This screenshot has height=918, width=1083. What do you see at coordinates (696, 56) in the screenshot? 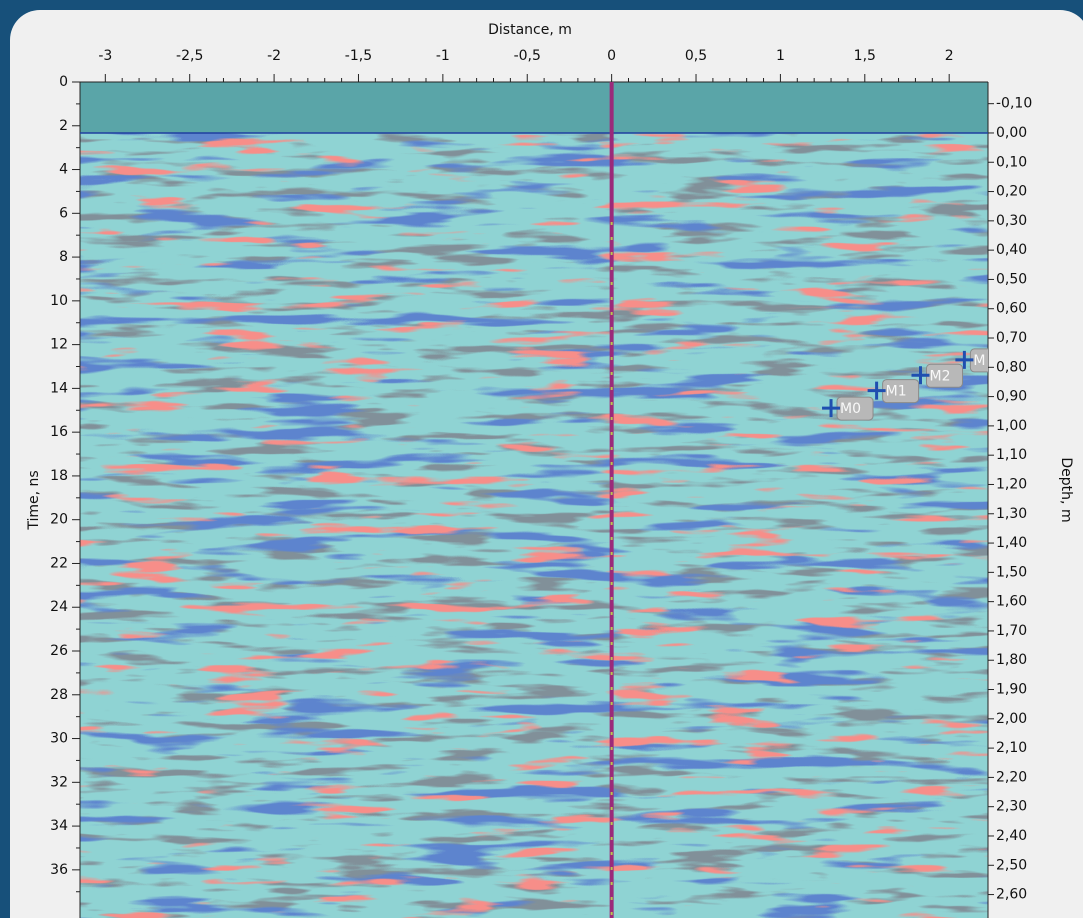
I see `x-tick-label: 0,5` at bounding box center [696, 56].